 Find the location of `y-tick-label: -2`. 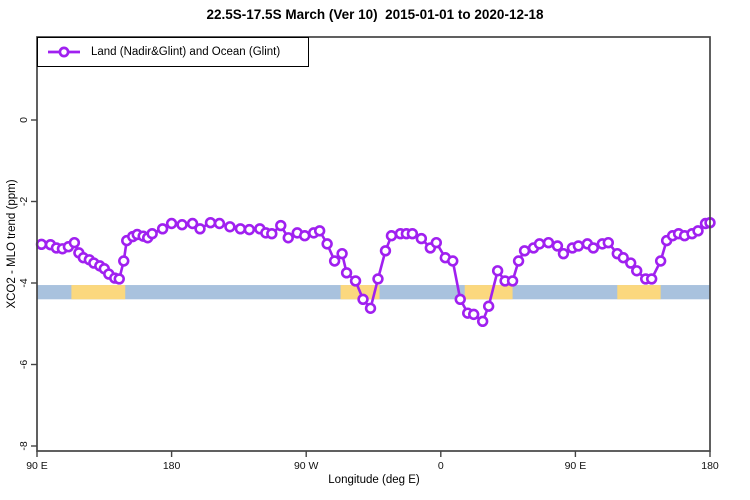

y-tick-label: -2 is located at coordinates (24, 201).